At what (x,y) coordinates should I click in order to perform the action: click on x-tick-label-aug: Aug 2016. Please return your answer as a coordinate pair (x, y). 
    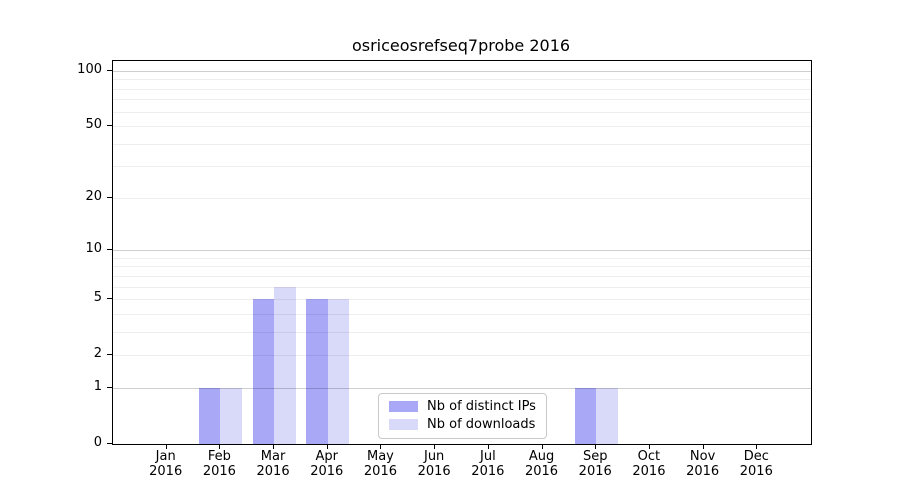
    Looking at the image, I should click on (541, 464).